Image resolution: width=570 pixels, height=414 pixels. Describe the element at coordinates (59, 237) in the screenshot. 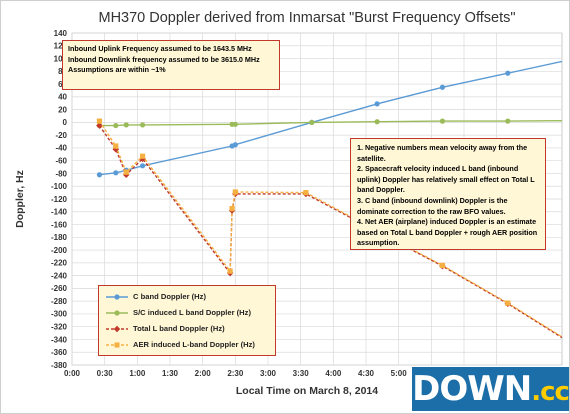

I see `y-tick-label: -180` at that location.